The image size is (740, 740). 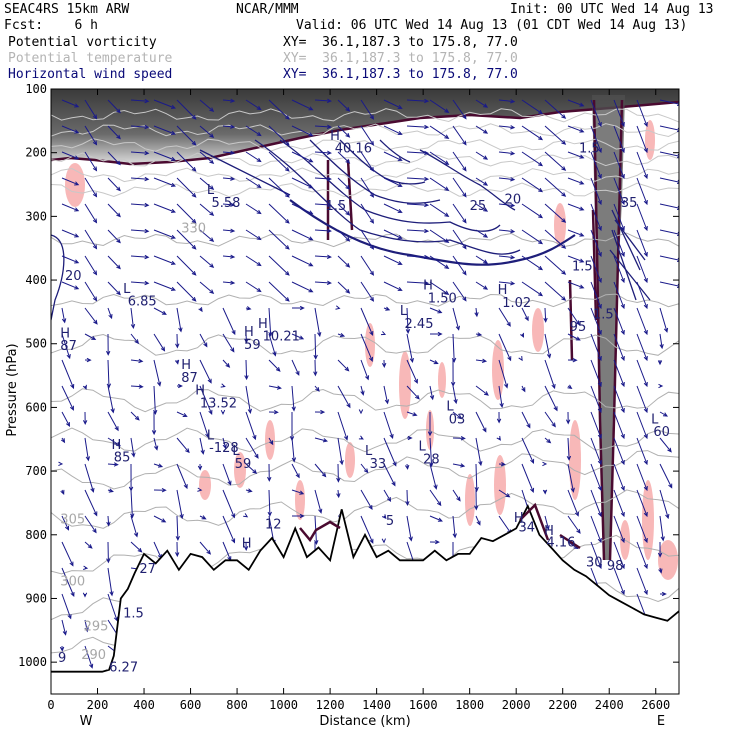 I want to click on y-tick-label: 500, so click(x=36, y=344).